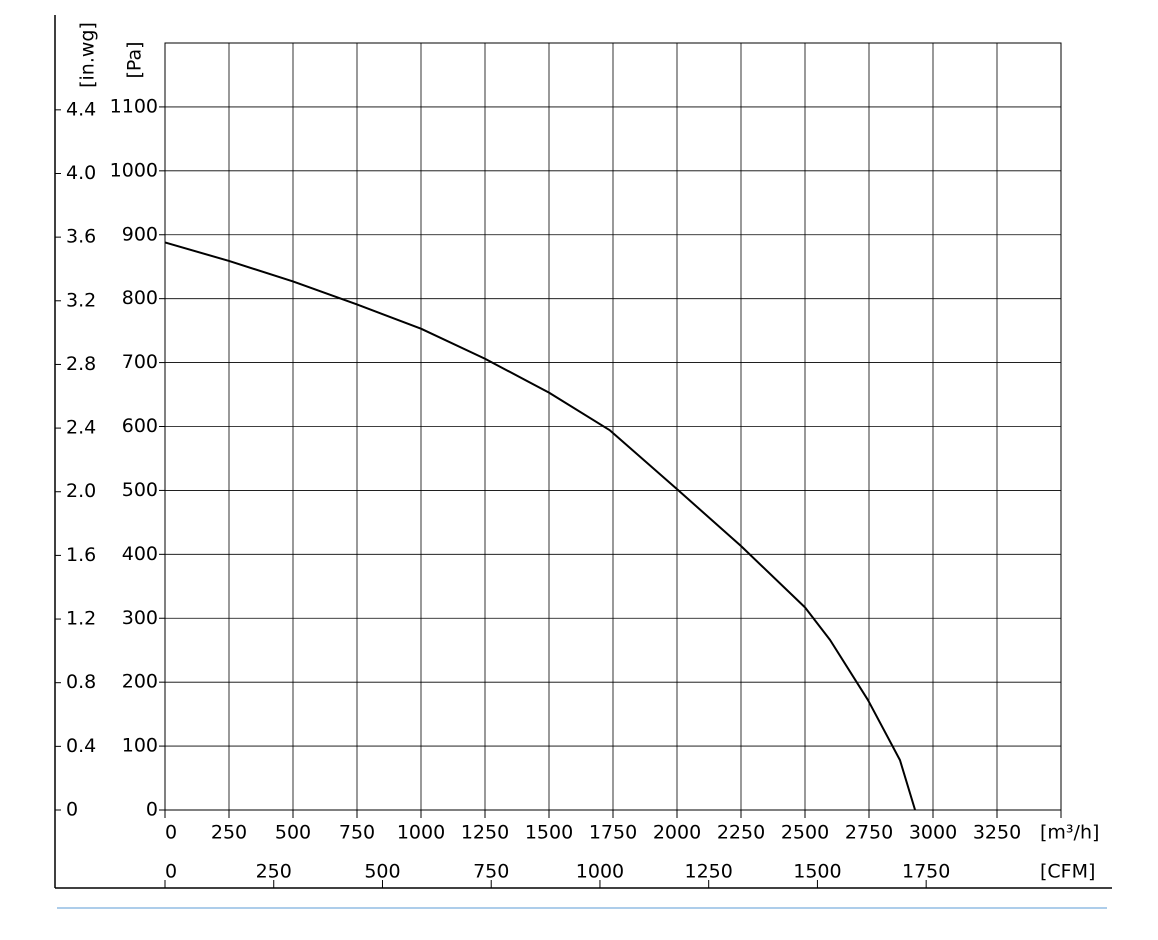  What do you see at coordinates (805, 833) in the screenshot?
I see `x-tick-label: 2500` at bounding box center [805, 833].